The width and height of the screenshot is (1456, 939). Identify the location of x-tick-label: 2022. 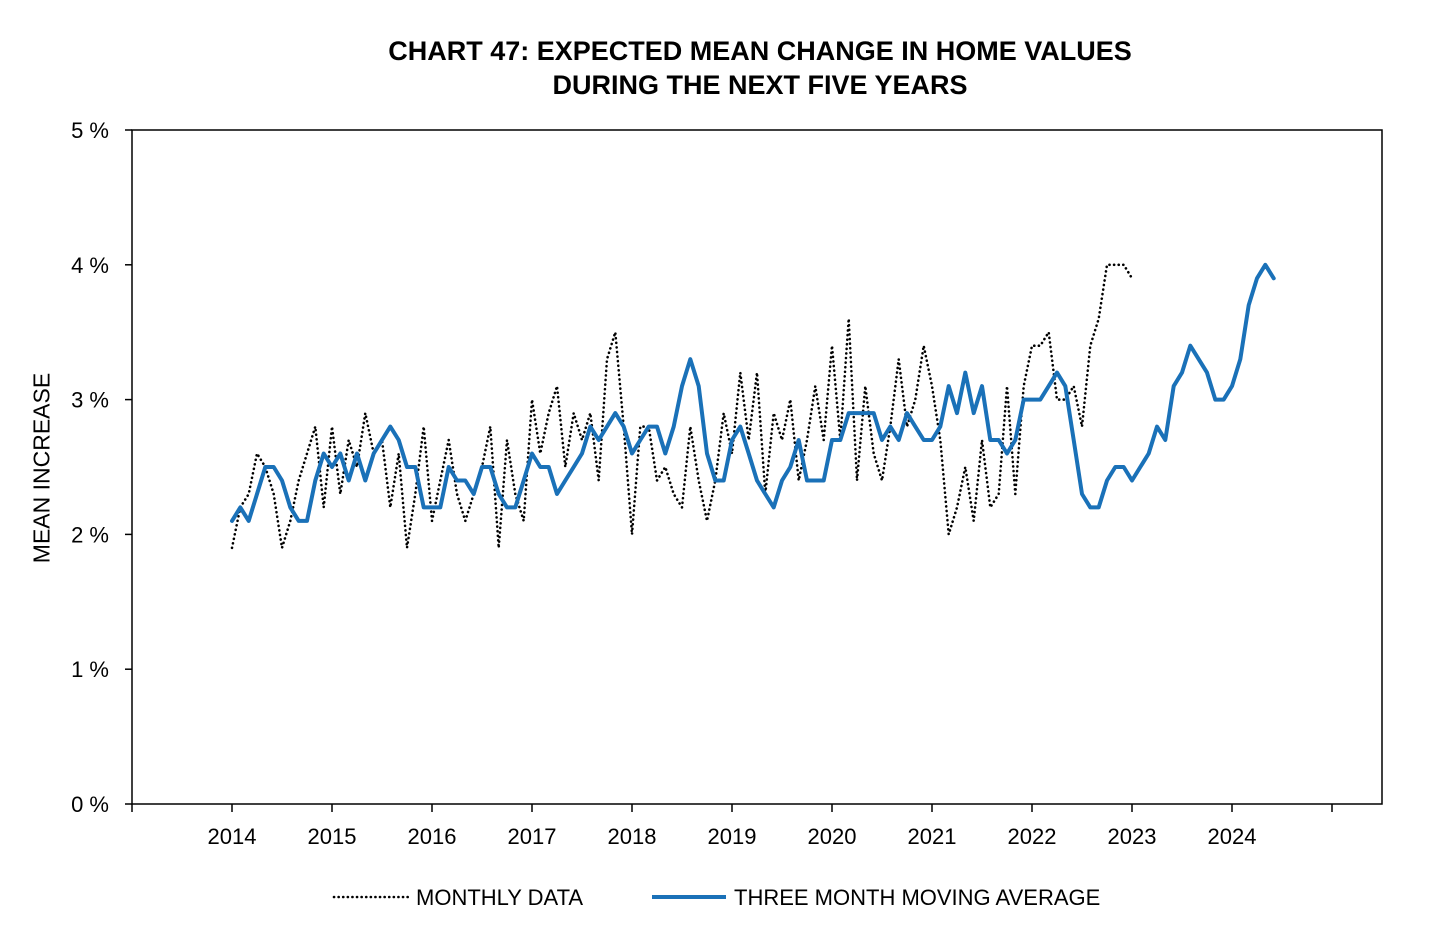
(1032, 836).